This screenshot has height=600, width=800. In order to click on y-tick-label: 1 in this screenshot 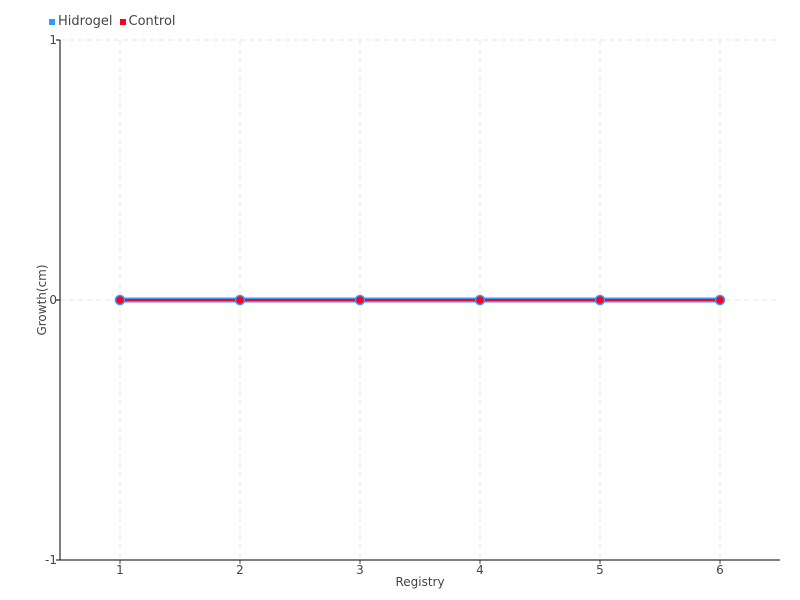, I will do `click(53, 40)`.